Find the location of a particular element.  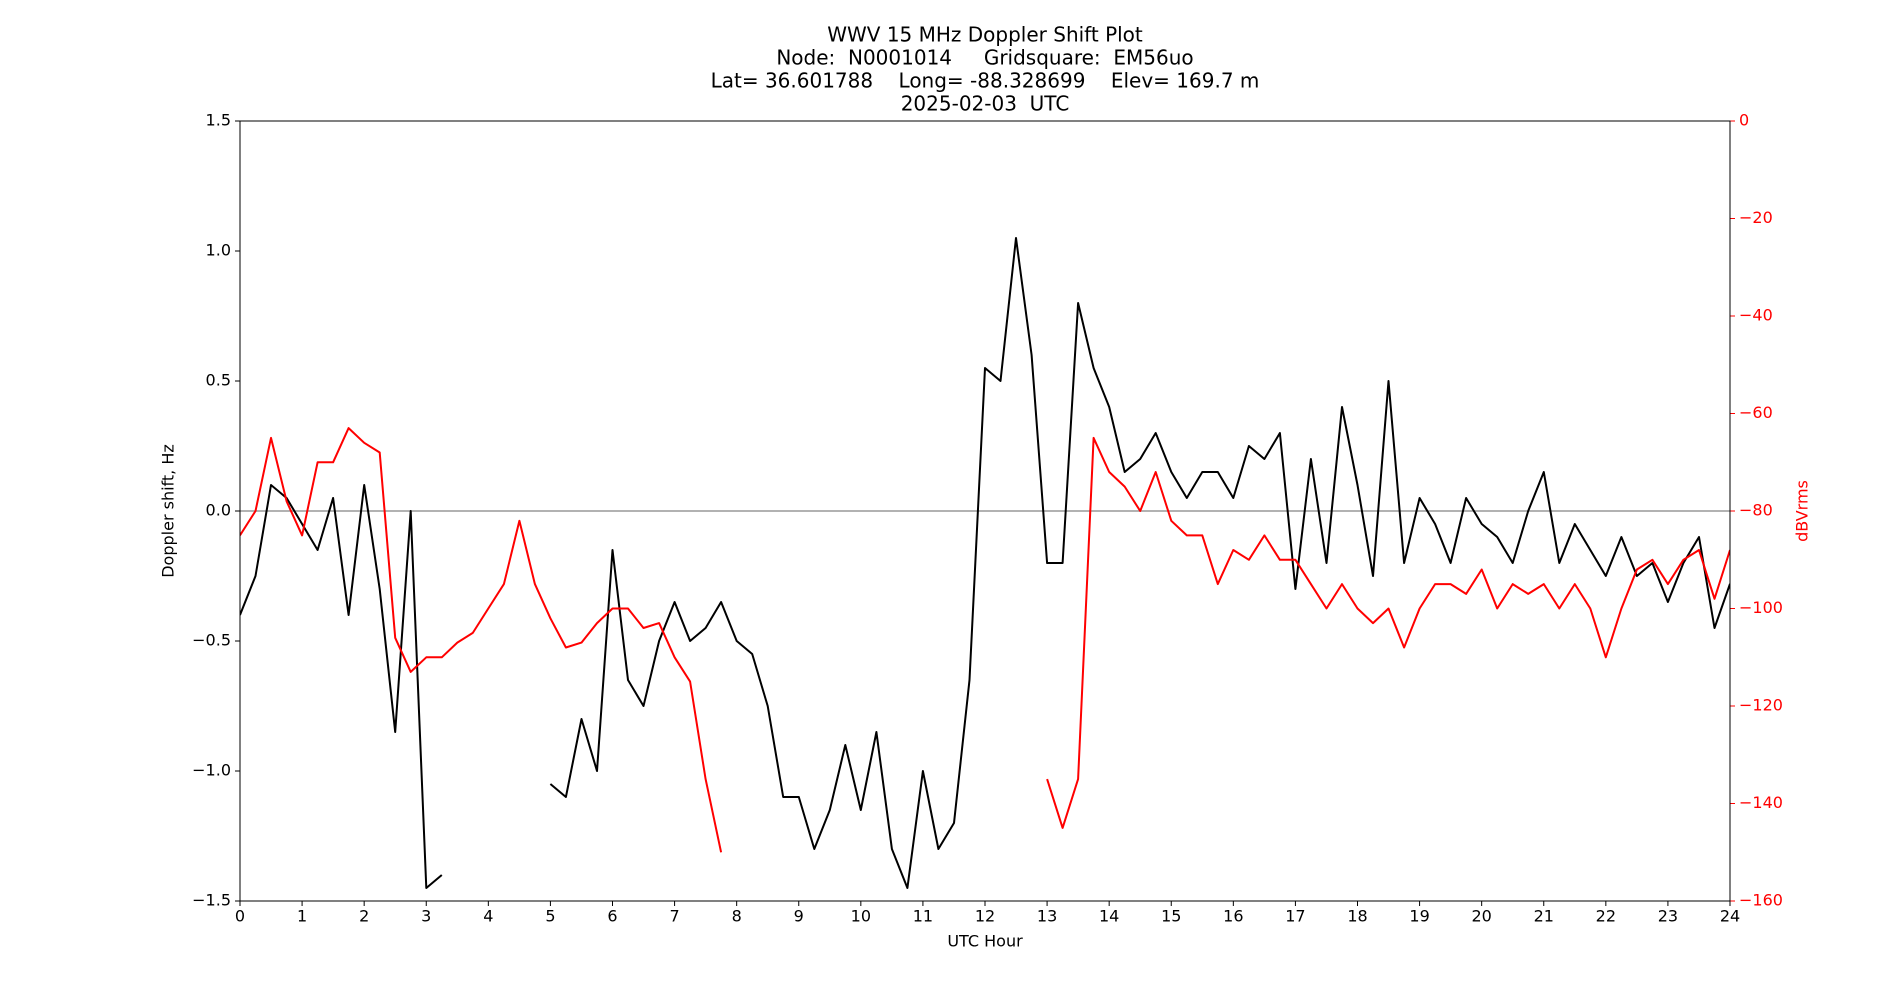

x-tick-label: 16 is located at coordinates (1233, 916).